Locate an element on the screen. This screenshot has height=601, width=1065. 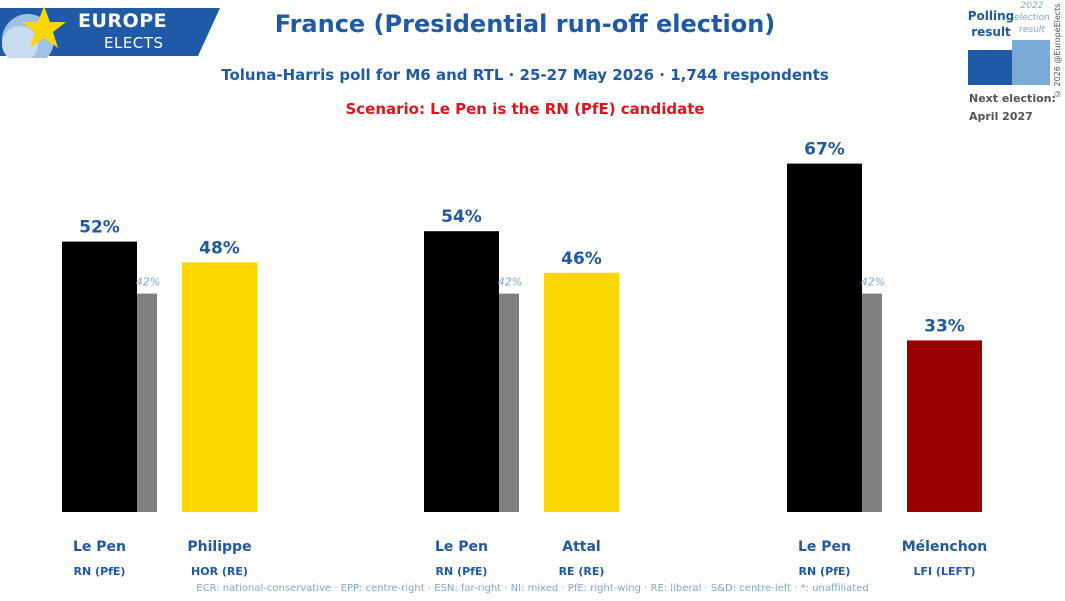
value-label-2-1: 54% is located at coordinates (461, 217).